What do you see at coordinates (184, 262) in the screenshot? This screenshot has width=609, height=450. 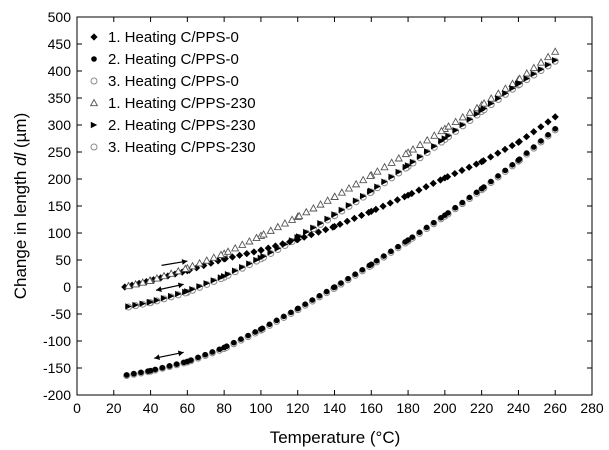 I see `direction-arrow-head` at bounding box center [184, 262].